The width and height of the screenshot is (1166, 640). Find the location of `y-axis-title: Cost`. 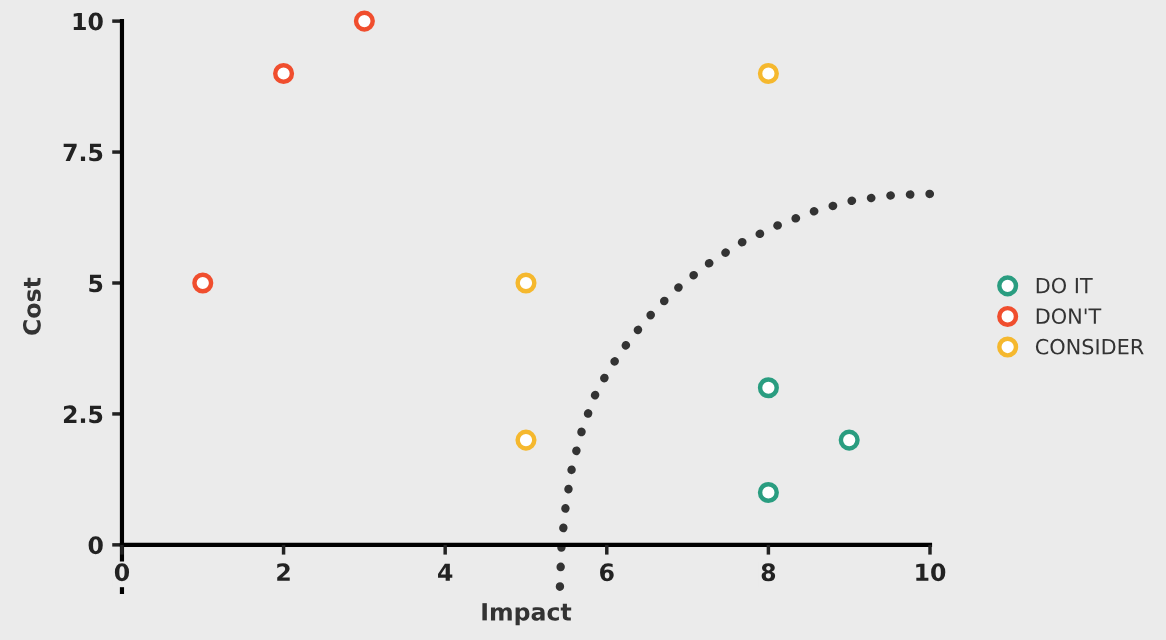

y-axis-title: Cost is located at coordinates (31, 306).